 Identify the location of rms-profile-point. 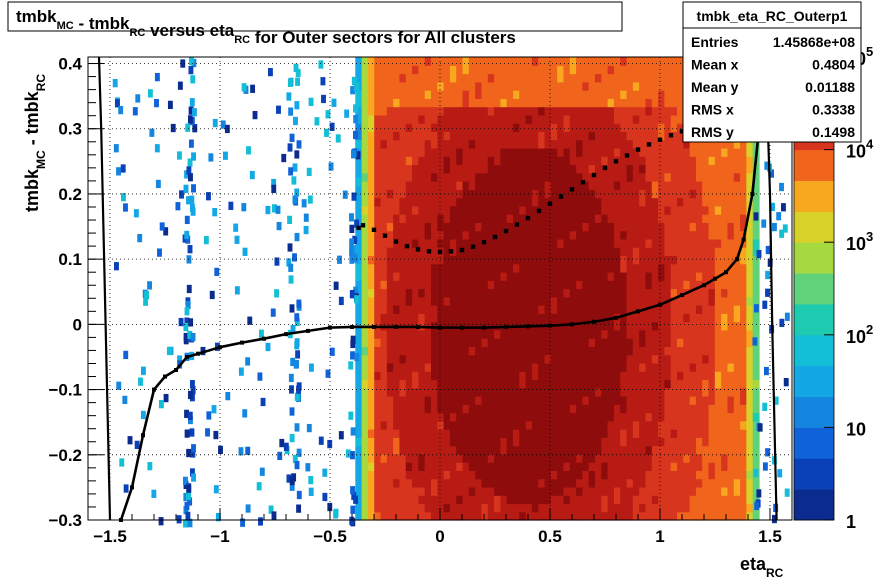
(583, 182).